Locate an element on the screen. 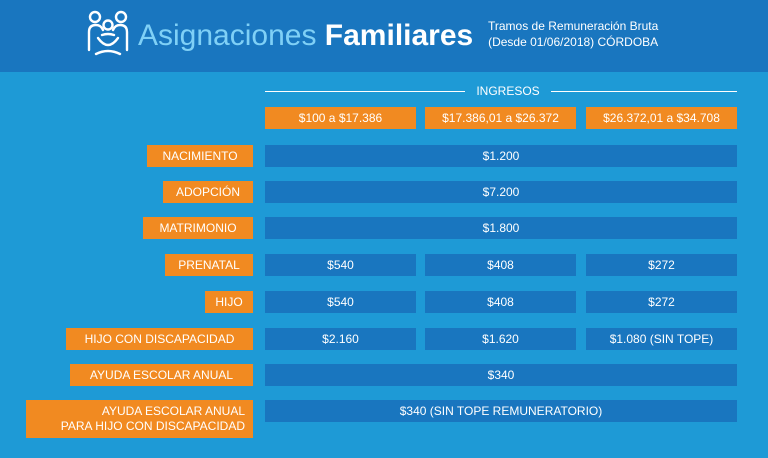  value-hijo-discapacidad-2: $1.620 is located at coordinates (500, 339).